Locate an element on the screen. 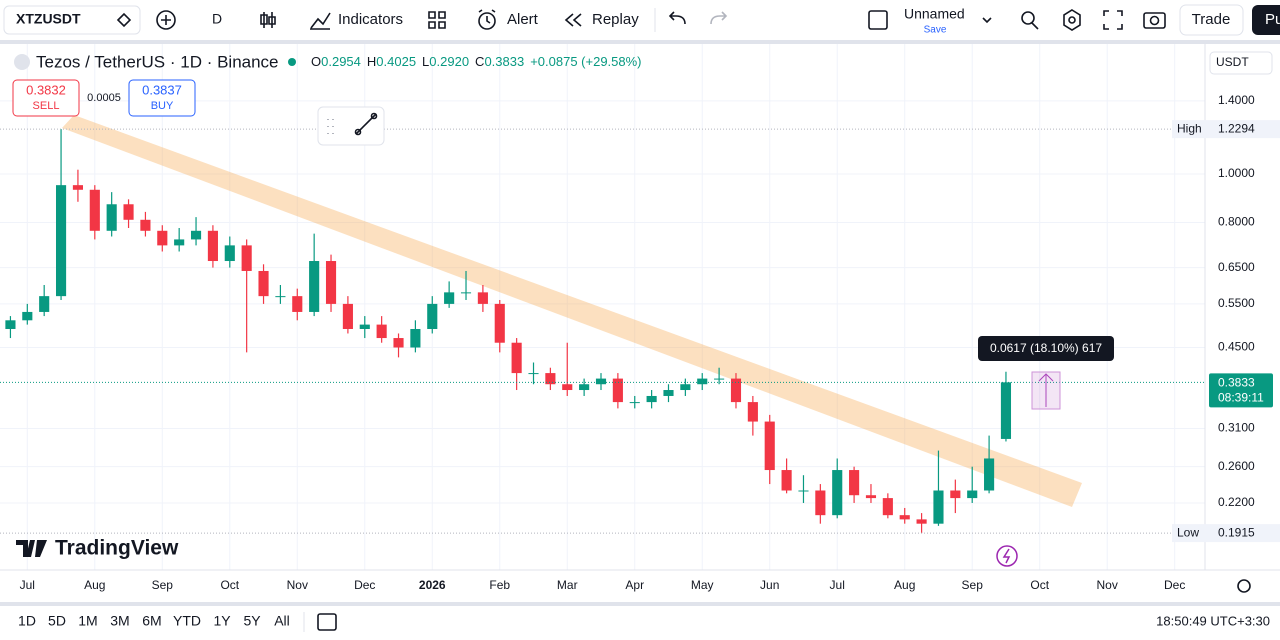 Image resolution: width=1280 pixels, height=640 pixels. drawing-toolbar is located at coordinates (351, 126).